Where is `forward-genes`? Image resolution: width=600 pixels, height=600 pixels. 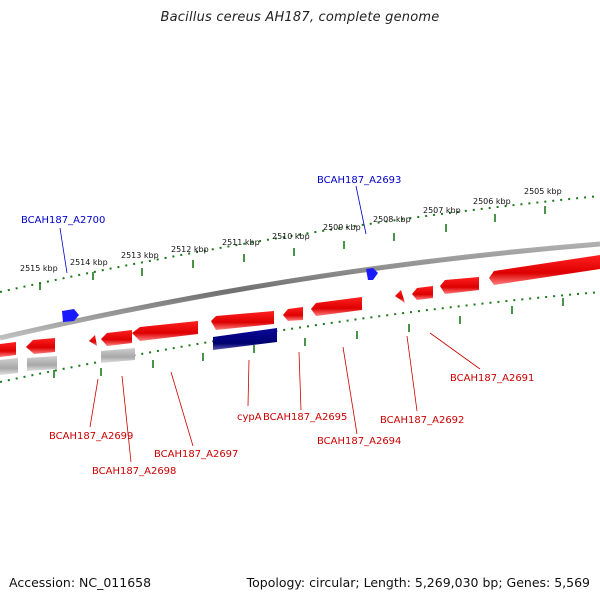
forward-genes is located at coordinates (220, 295).